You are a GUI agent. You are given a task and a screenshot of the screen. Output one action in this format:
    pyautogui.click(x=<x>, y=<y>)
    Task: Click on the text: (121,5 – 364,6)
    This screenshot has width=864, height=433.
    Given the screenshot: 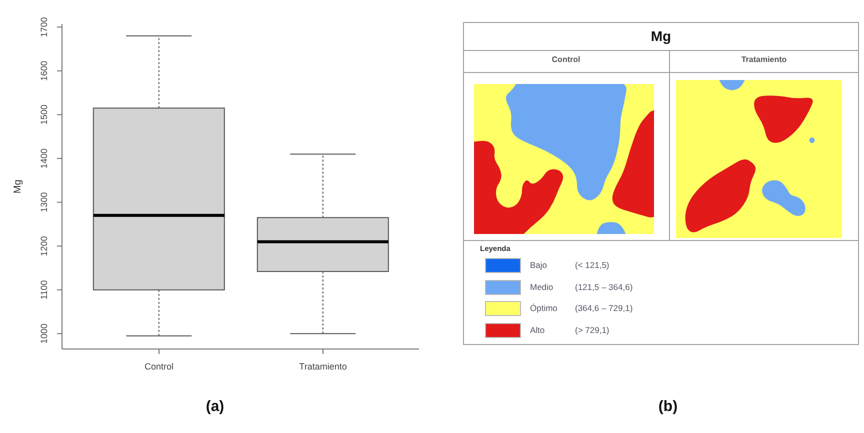 What is the action you would take?
    pyautogui.click(x=604, y=287)
    